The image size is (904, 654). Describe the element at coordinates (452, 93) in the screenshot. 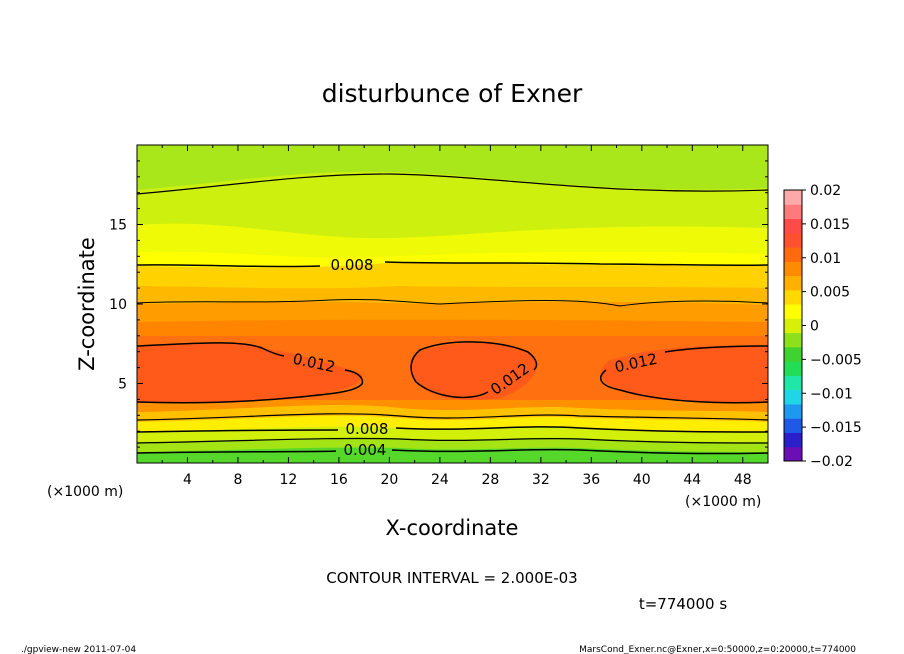

I see `chart-title: disturbunce of Exner` at that location.